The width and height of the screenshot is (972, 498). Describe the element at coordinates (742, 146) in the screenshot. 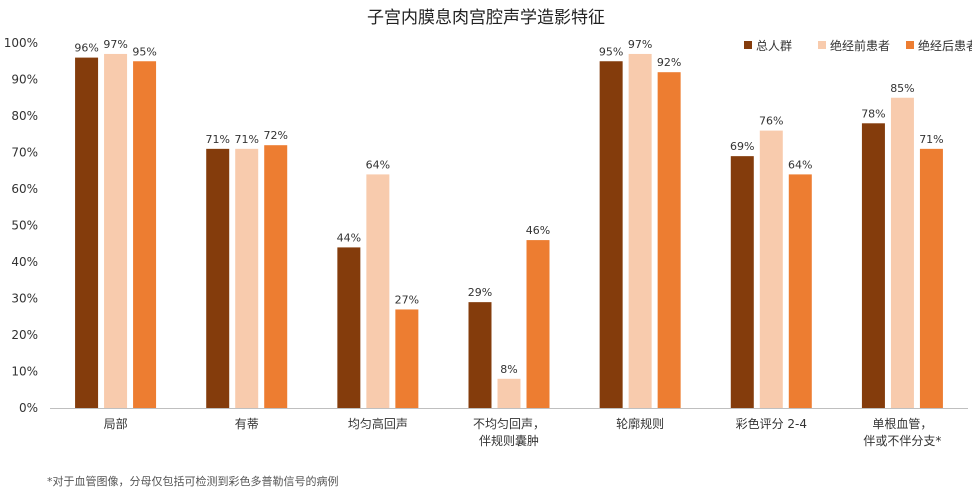

I see `data-label: 69%` at that location.